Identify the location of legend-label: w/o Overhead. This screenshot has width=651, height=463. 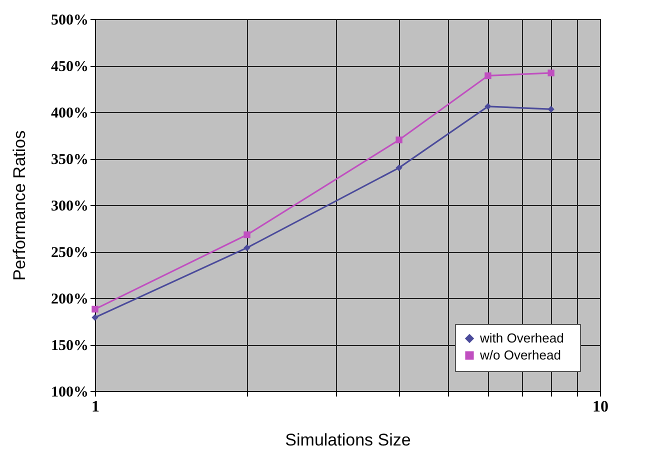
(520, 355).